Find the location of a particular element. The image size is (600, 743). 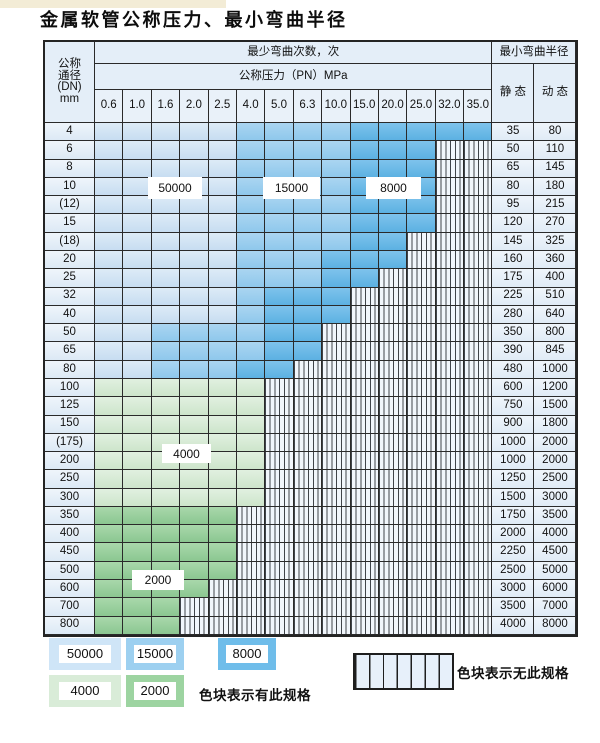

pressure-col-header: 6.3 is located at coordinates (308, 106).